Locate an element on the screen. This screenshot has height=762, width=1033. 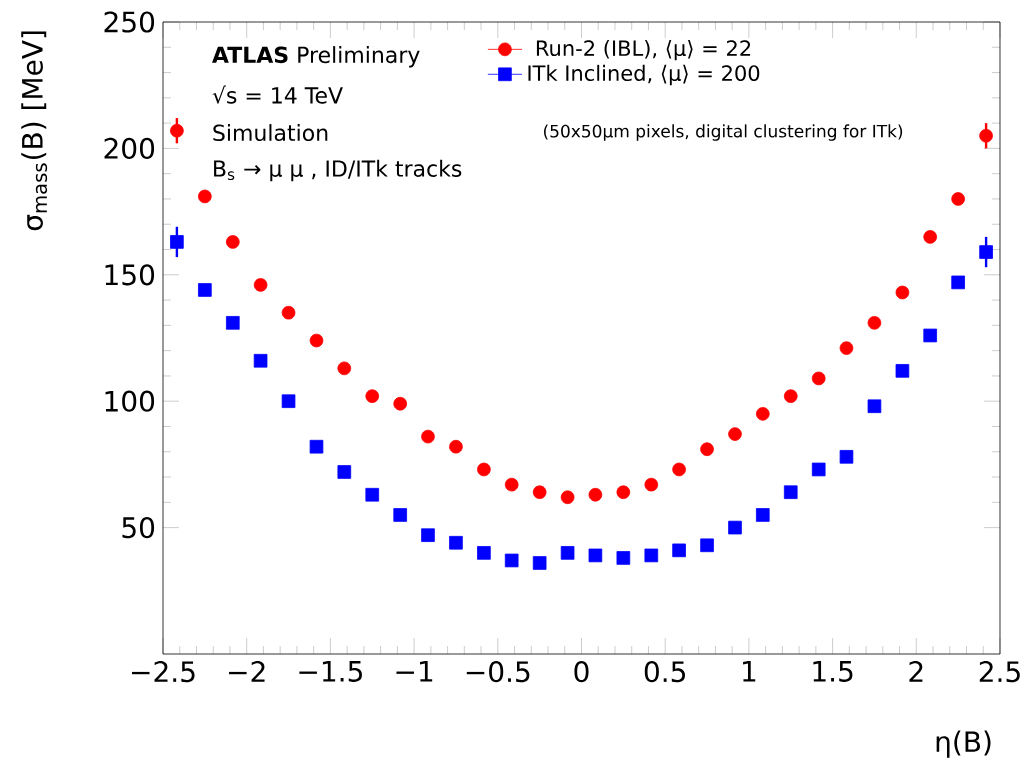
y-tick-label: 100 is located at coordinates (130, 401).